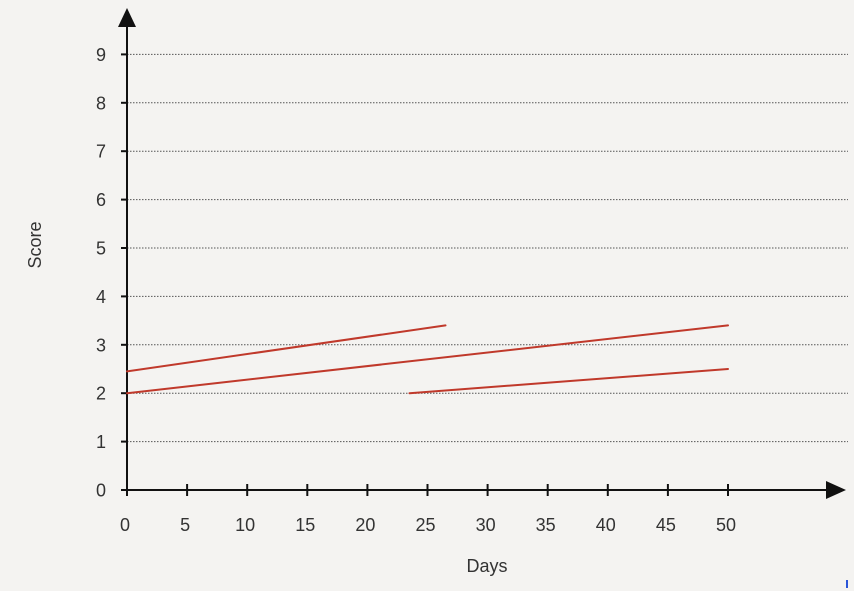  I want to click on x-tick-label: 0, so click(125, 525).